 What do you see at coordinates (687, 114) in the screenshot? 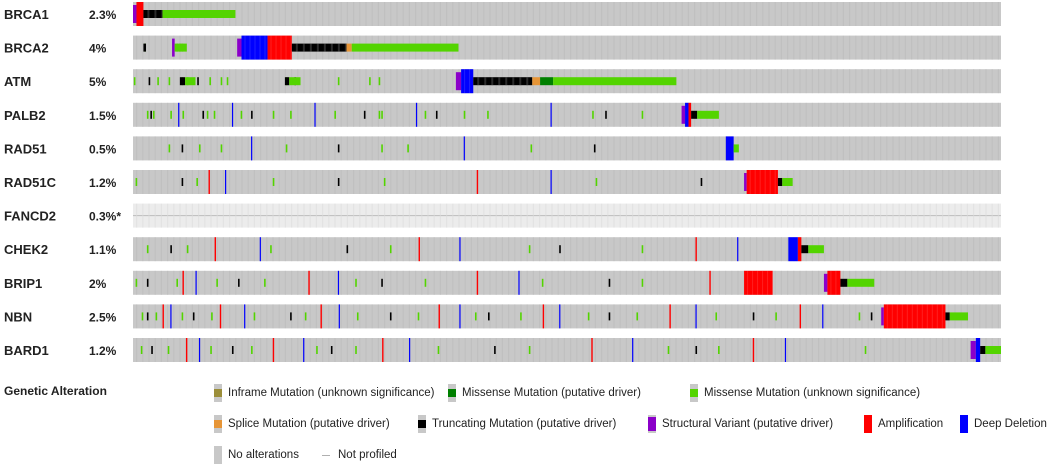
I see `alteration-block` at bounding box center [687, 114].